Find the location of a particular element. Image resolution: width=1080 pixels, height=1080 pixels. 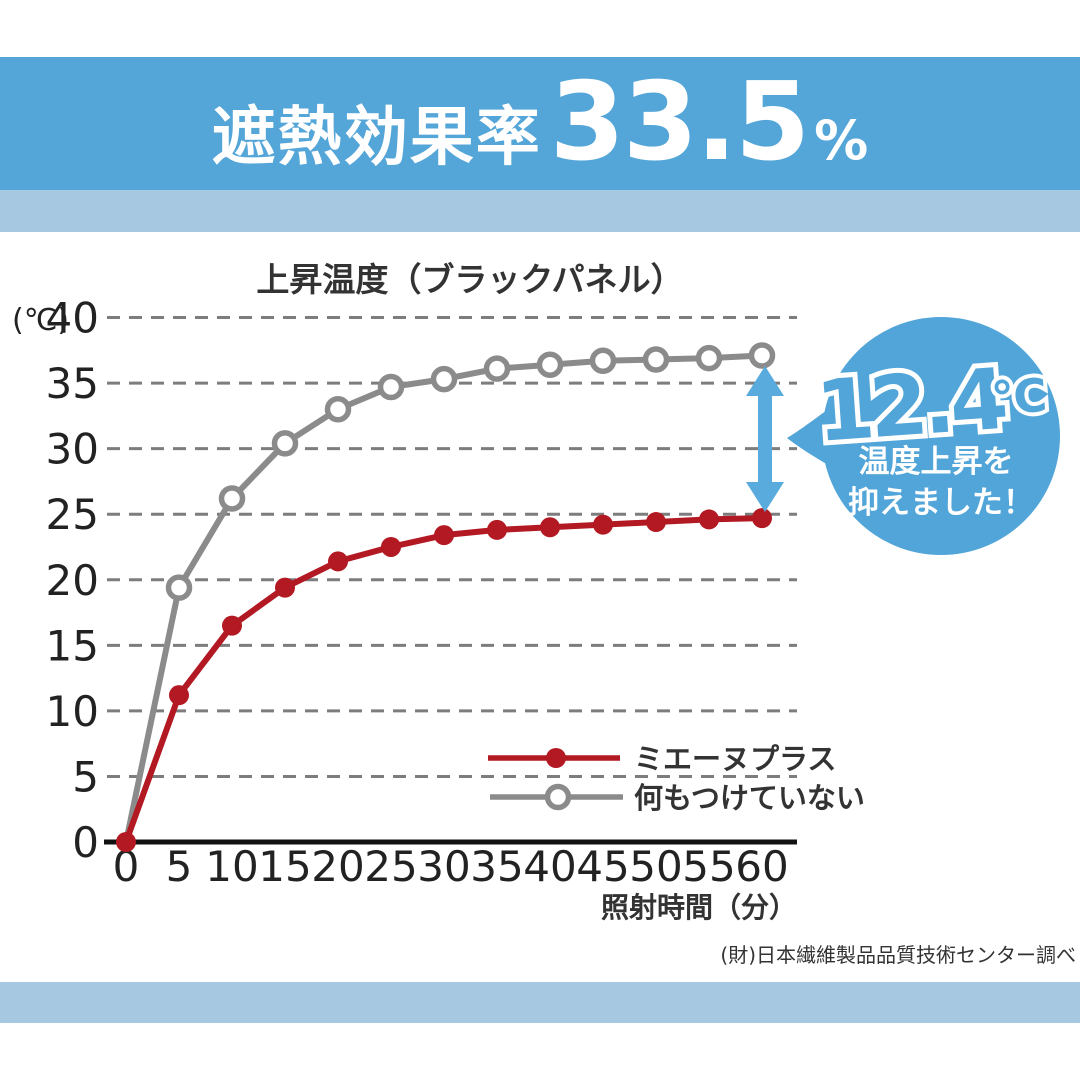

legend-marker-product is located at coordinates (556, 758).